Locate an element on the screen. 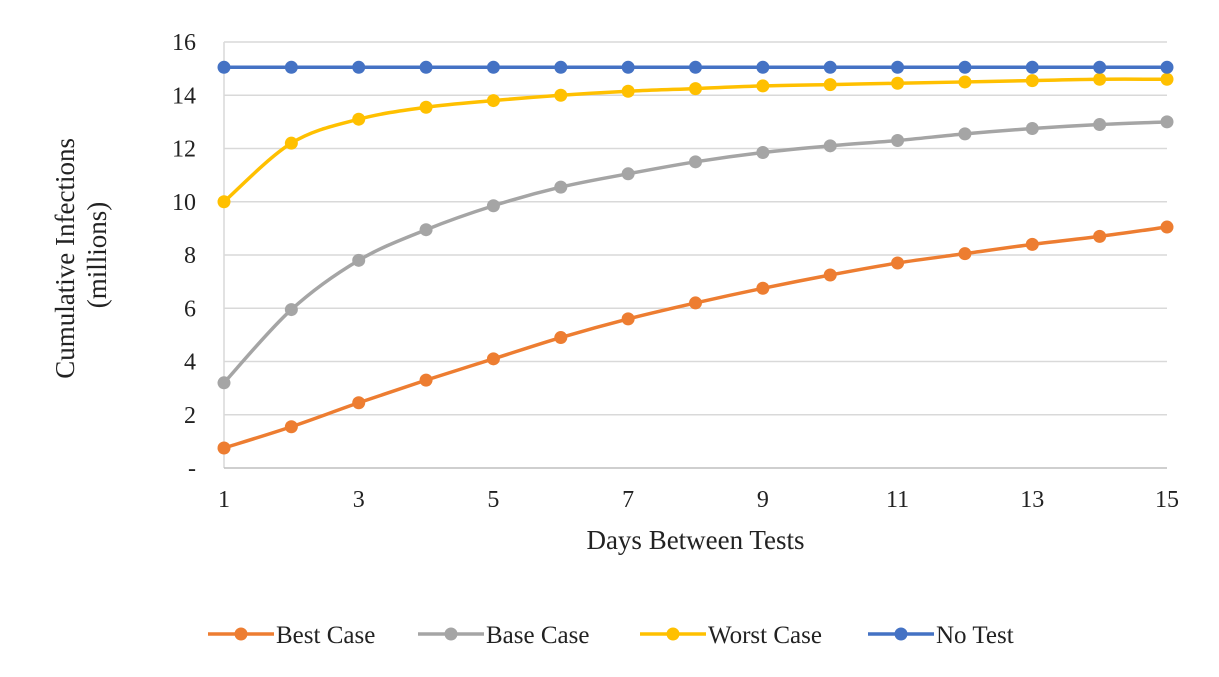 This screenshot has width=1219, height=677. legend-item-worst-case: Worst Case is located at coordinates (731, 635).